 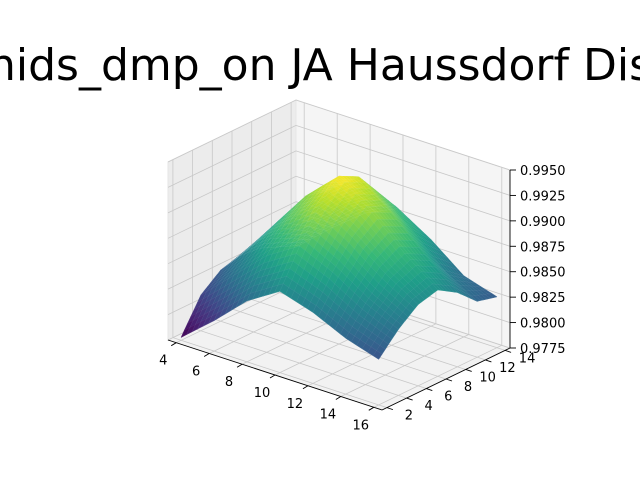 What do you see at coordinates (320, 65) in the screenshot?
I see `chart-title: nids_dmp_on JA Haussdorf Dis` at bounding box center [320, 65].